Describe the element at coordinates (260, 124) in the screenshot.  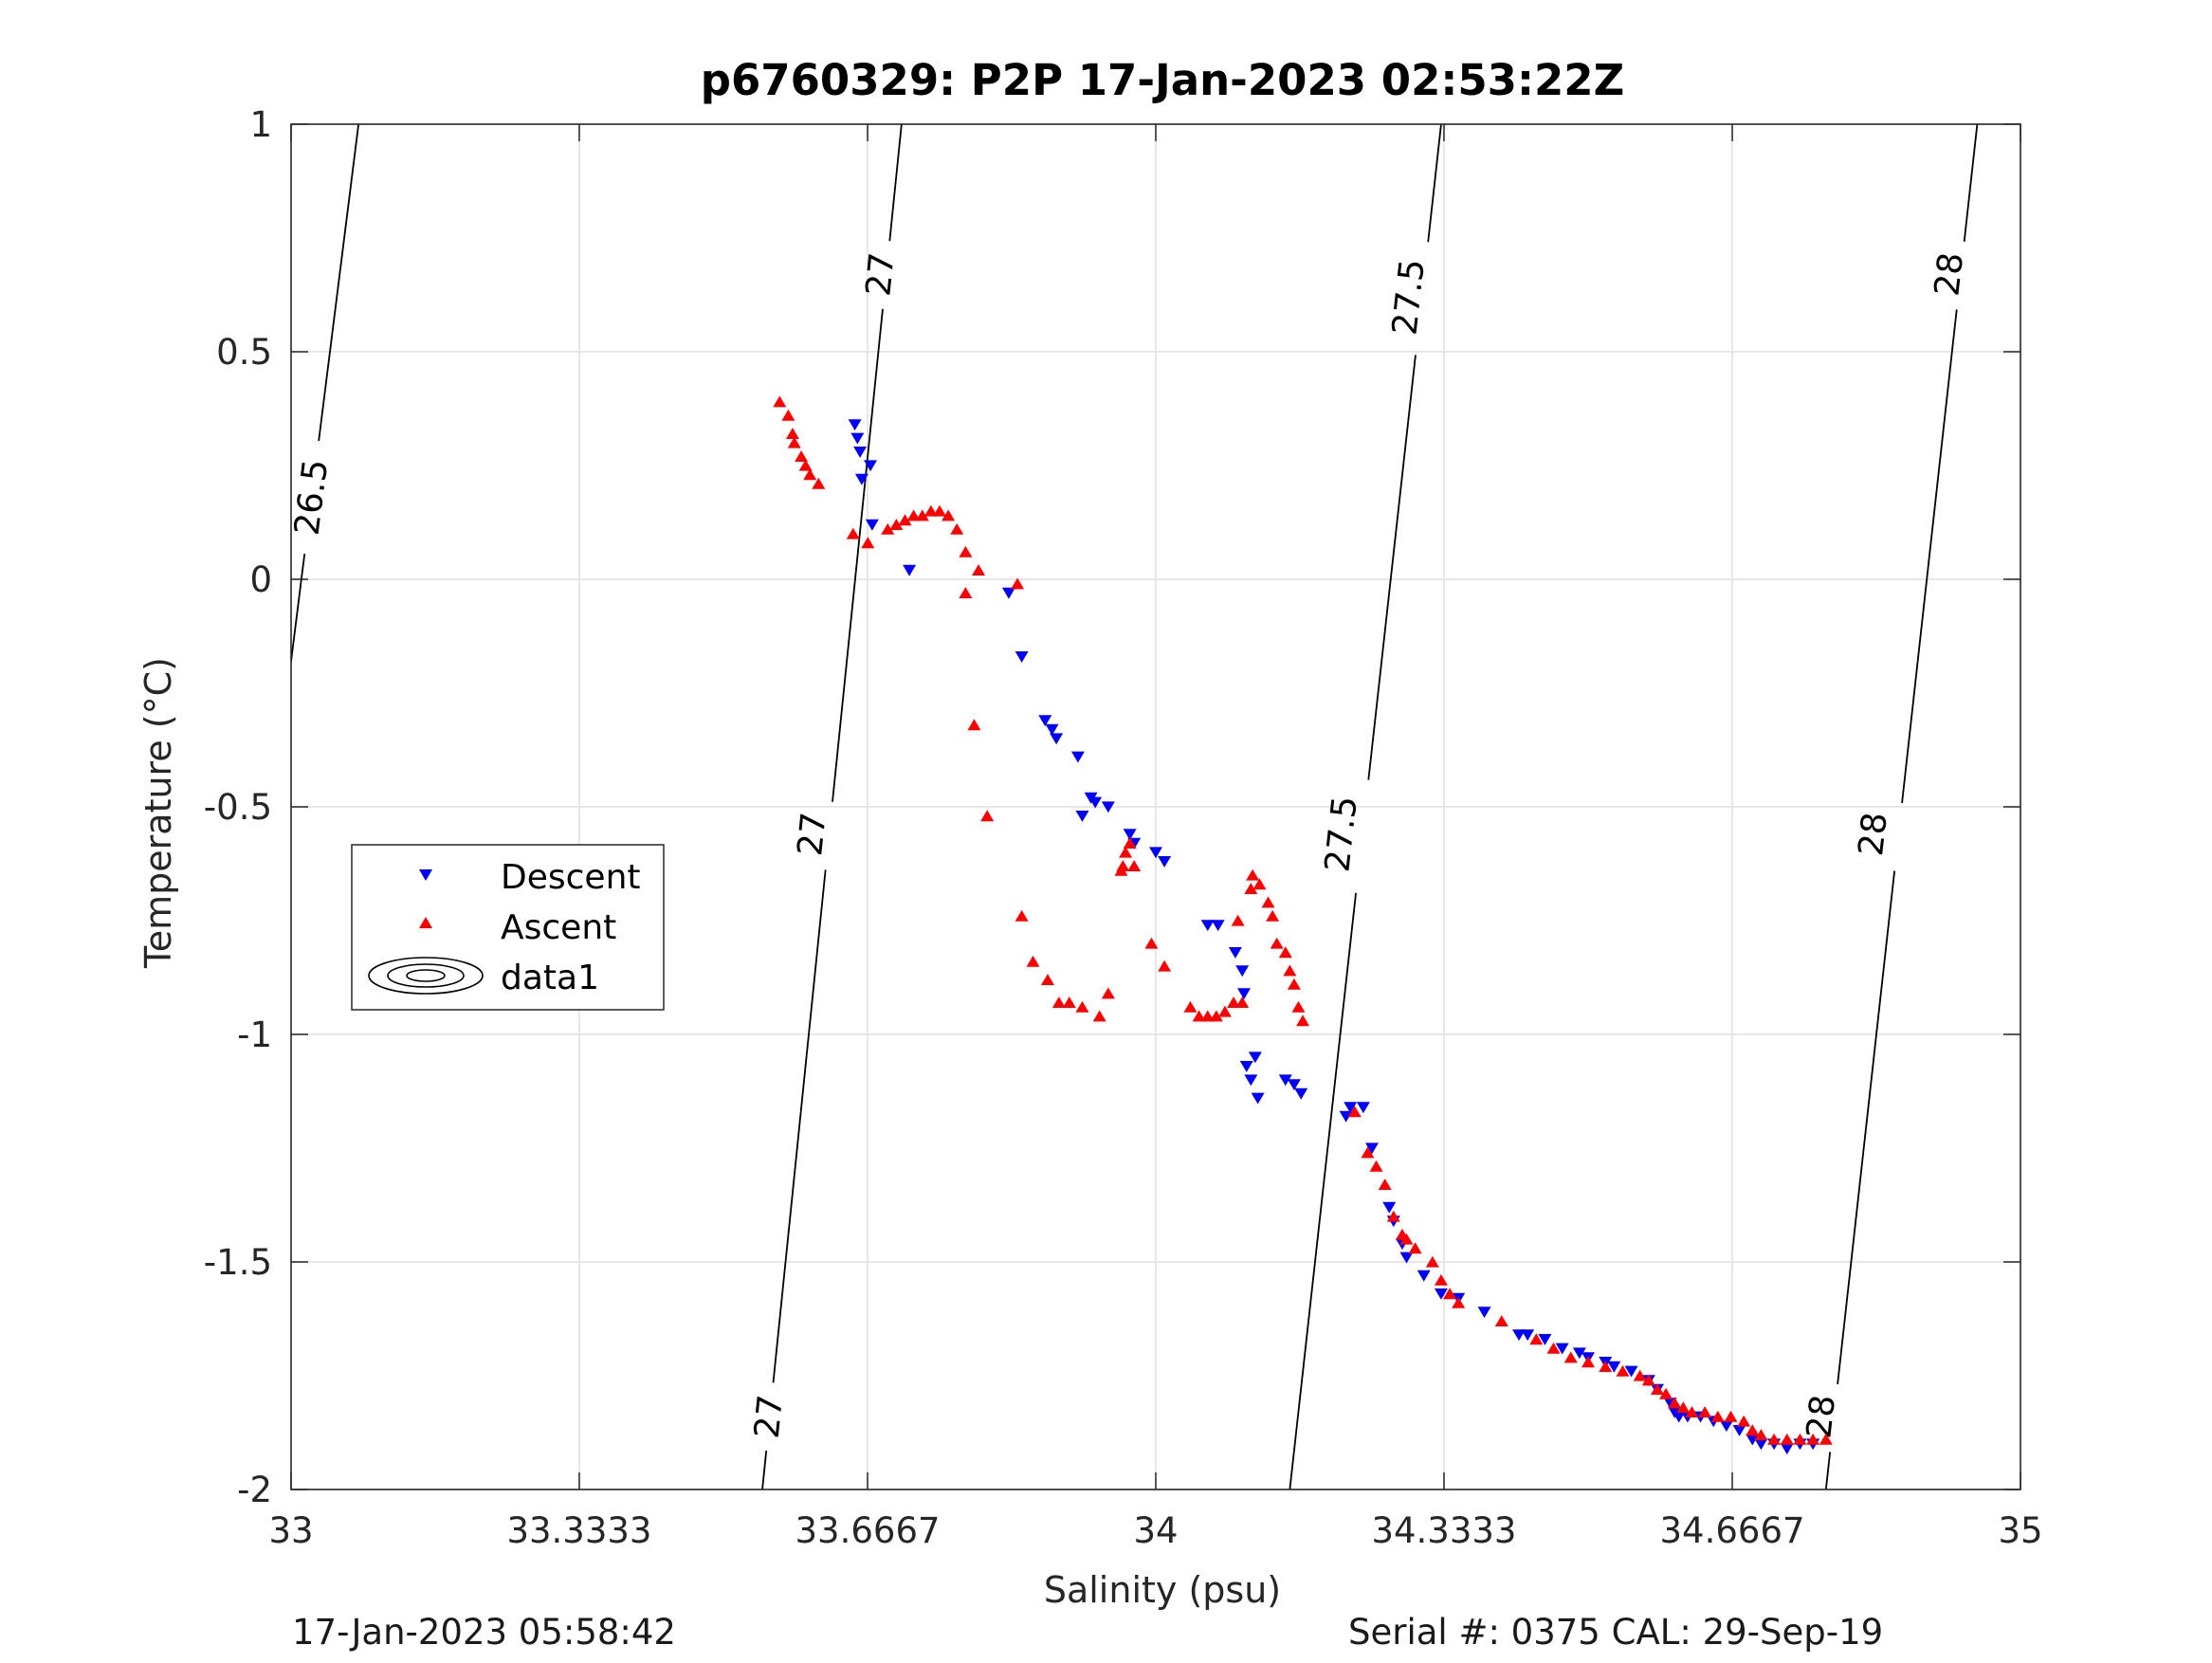
I see `y-tick-label: 1` at that location.